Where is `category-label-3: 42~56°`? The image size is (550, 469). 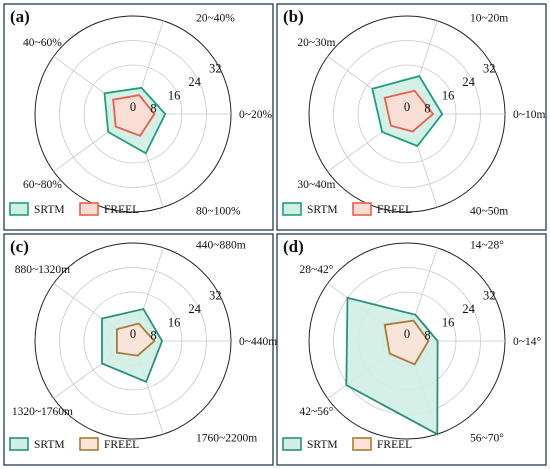
category-label-3: 42~56° is located at coordinates (316, 412).